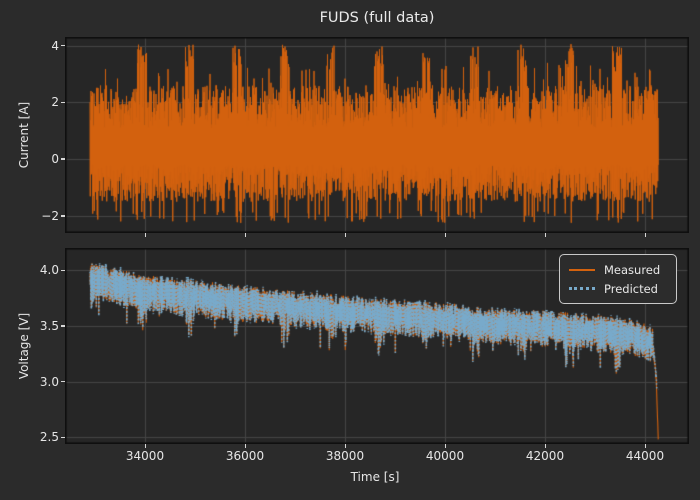 The width and height of the screenshot is (700, 500). I want to click on legend-item-measured: Measured, so click(618, 269).